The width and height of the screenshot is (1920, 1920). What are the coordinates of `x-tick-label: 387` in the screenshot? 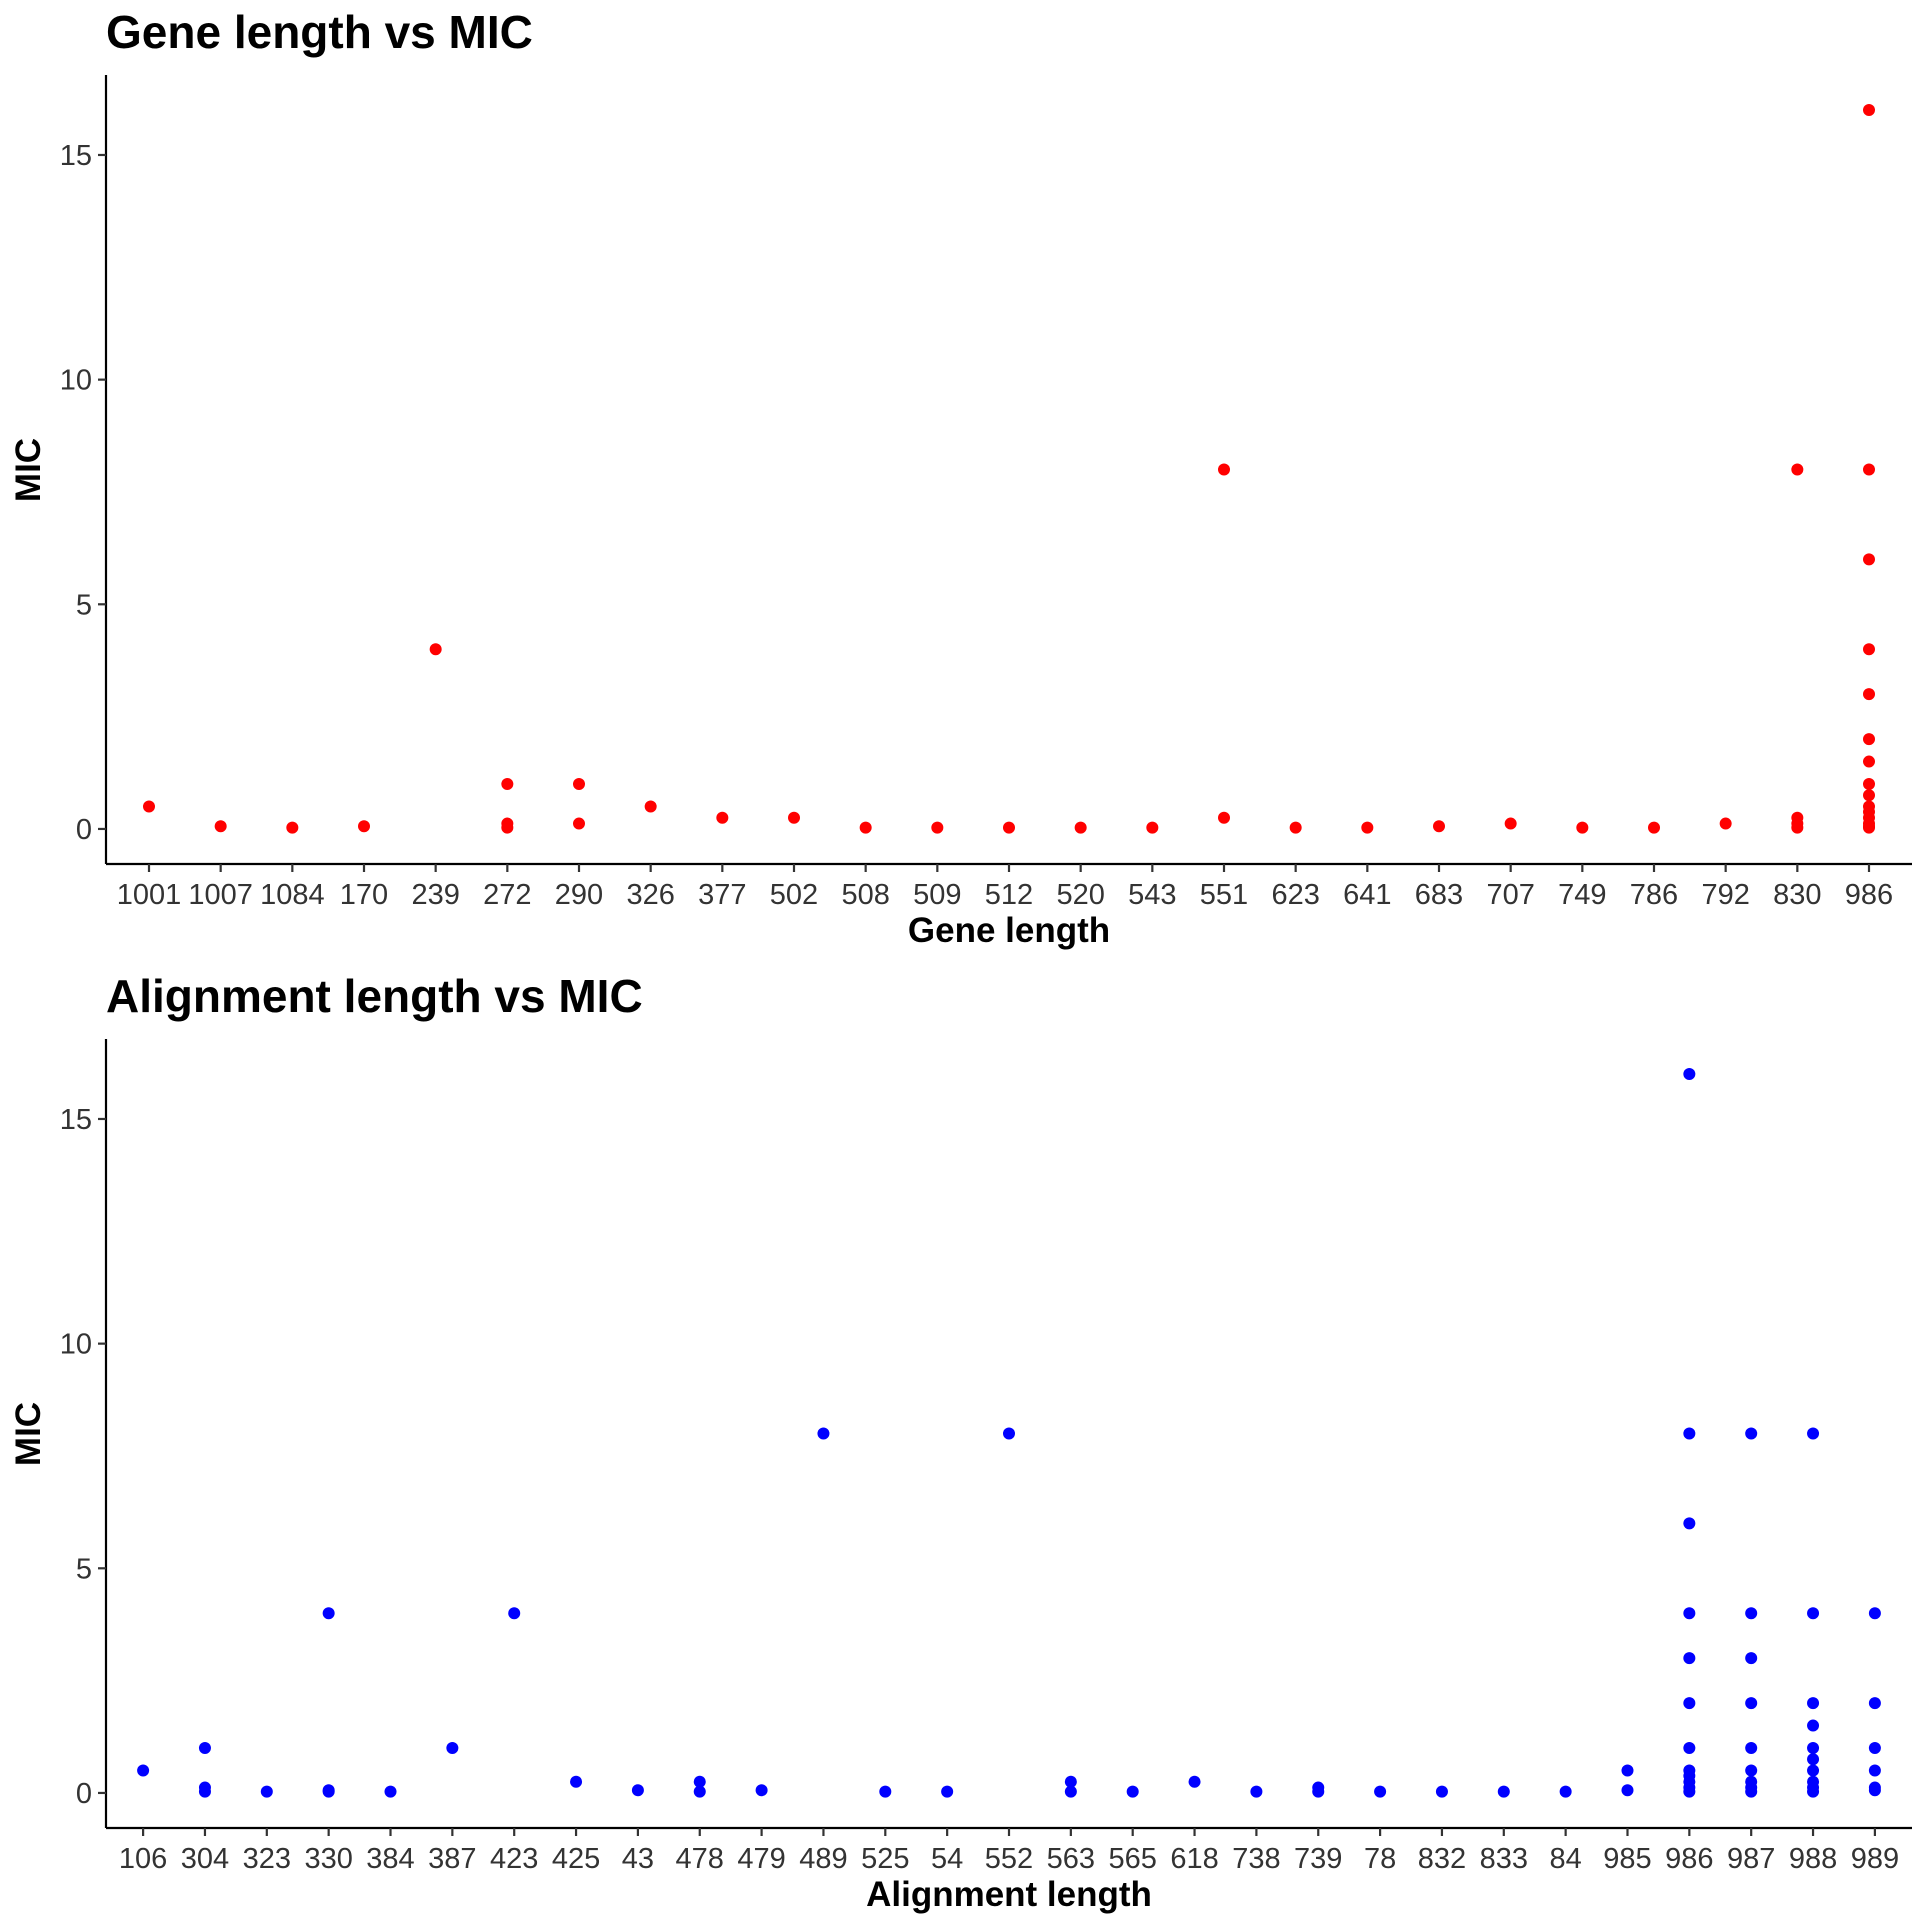 It's located at (452, 1859).